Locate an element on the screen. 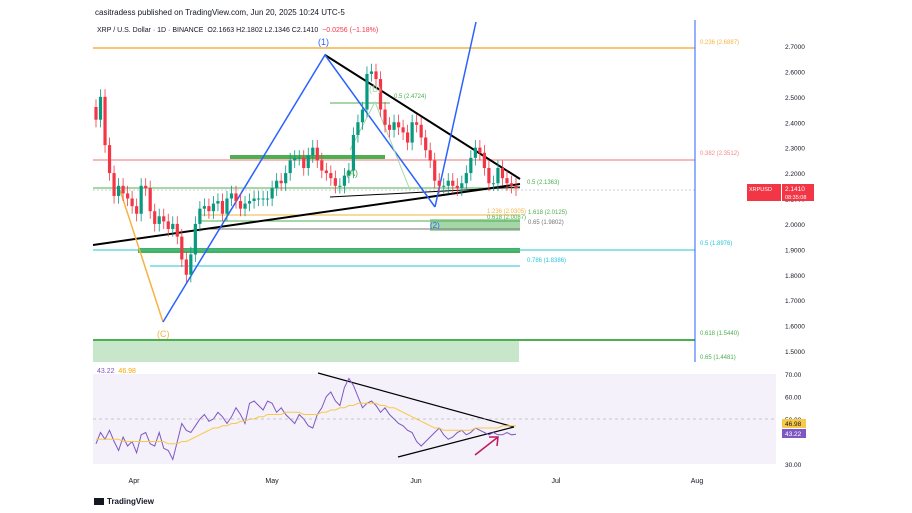  badge-price-box is located at coordinates (798, 192).